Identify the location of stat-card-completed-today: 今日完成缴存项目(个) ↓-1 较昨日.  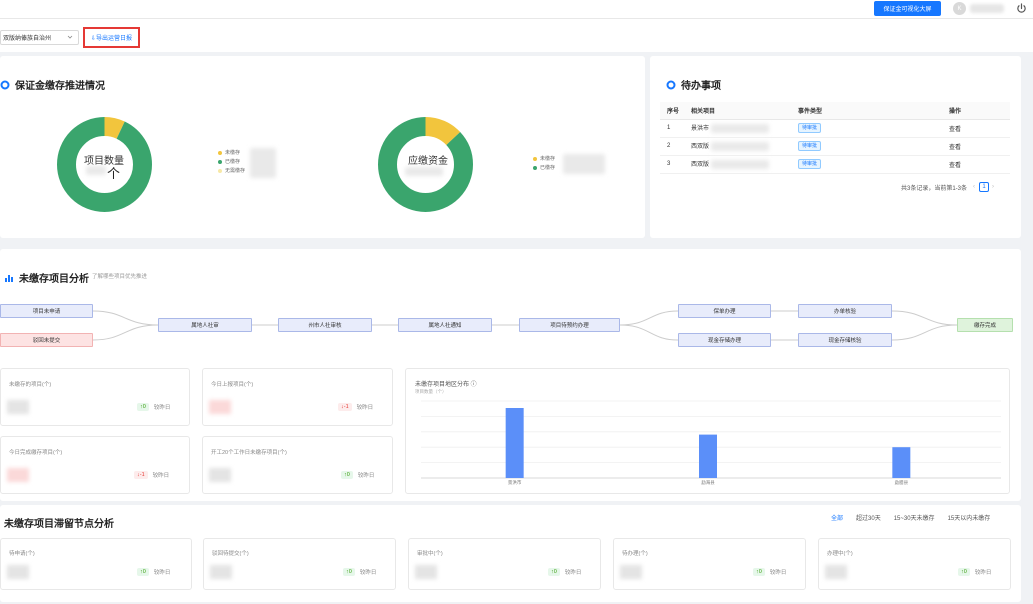
(95, 465).